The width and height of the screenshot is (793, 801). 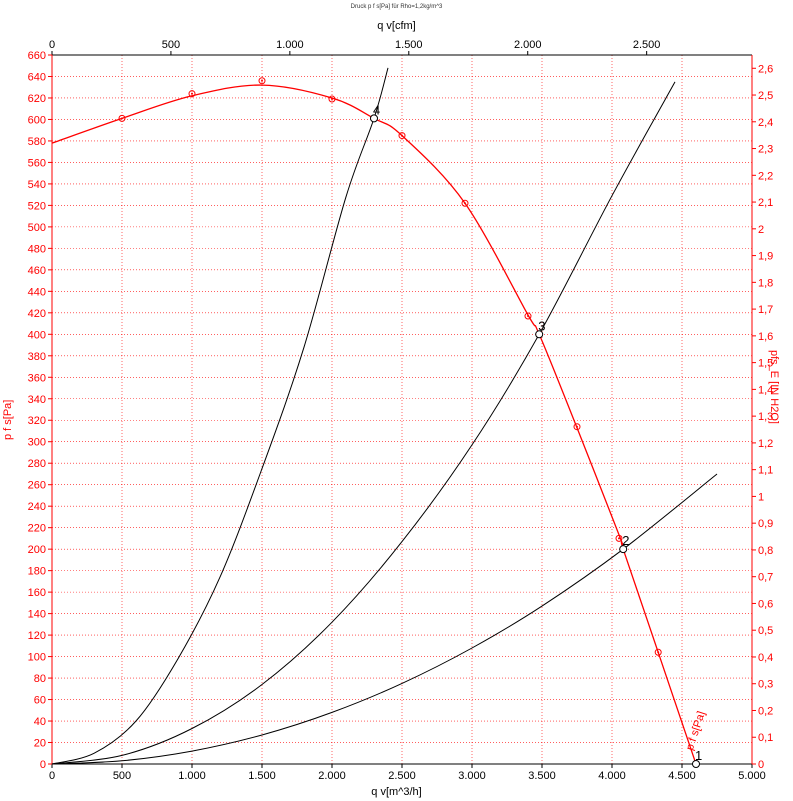 I want to click on x-tick-label: 5.000, so click(x=752, y=776).